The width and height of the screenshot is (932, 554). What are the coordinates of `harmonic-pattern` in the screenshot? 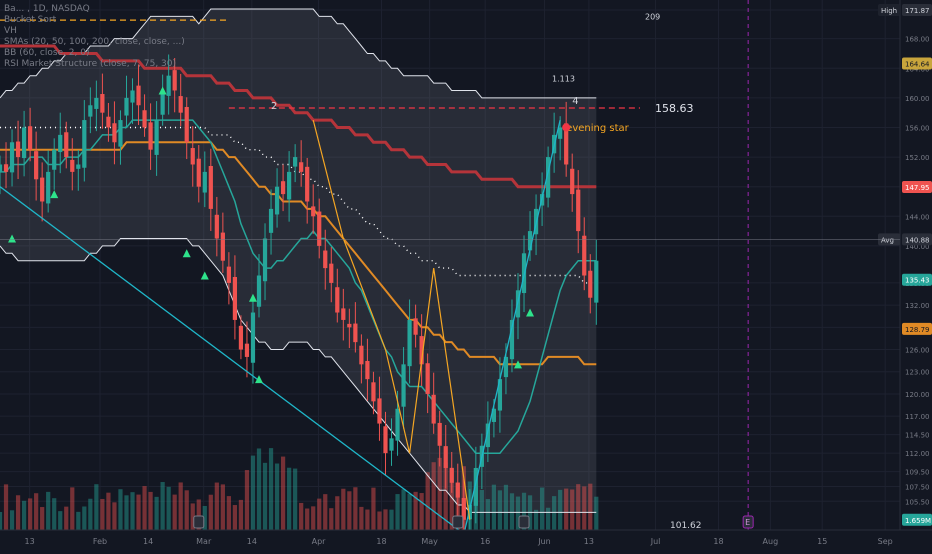 It's located at (391, 319).